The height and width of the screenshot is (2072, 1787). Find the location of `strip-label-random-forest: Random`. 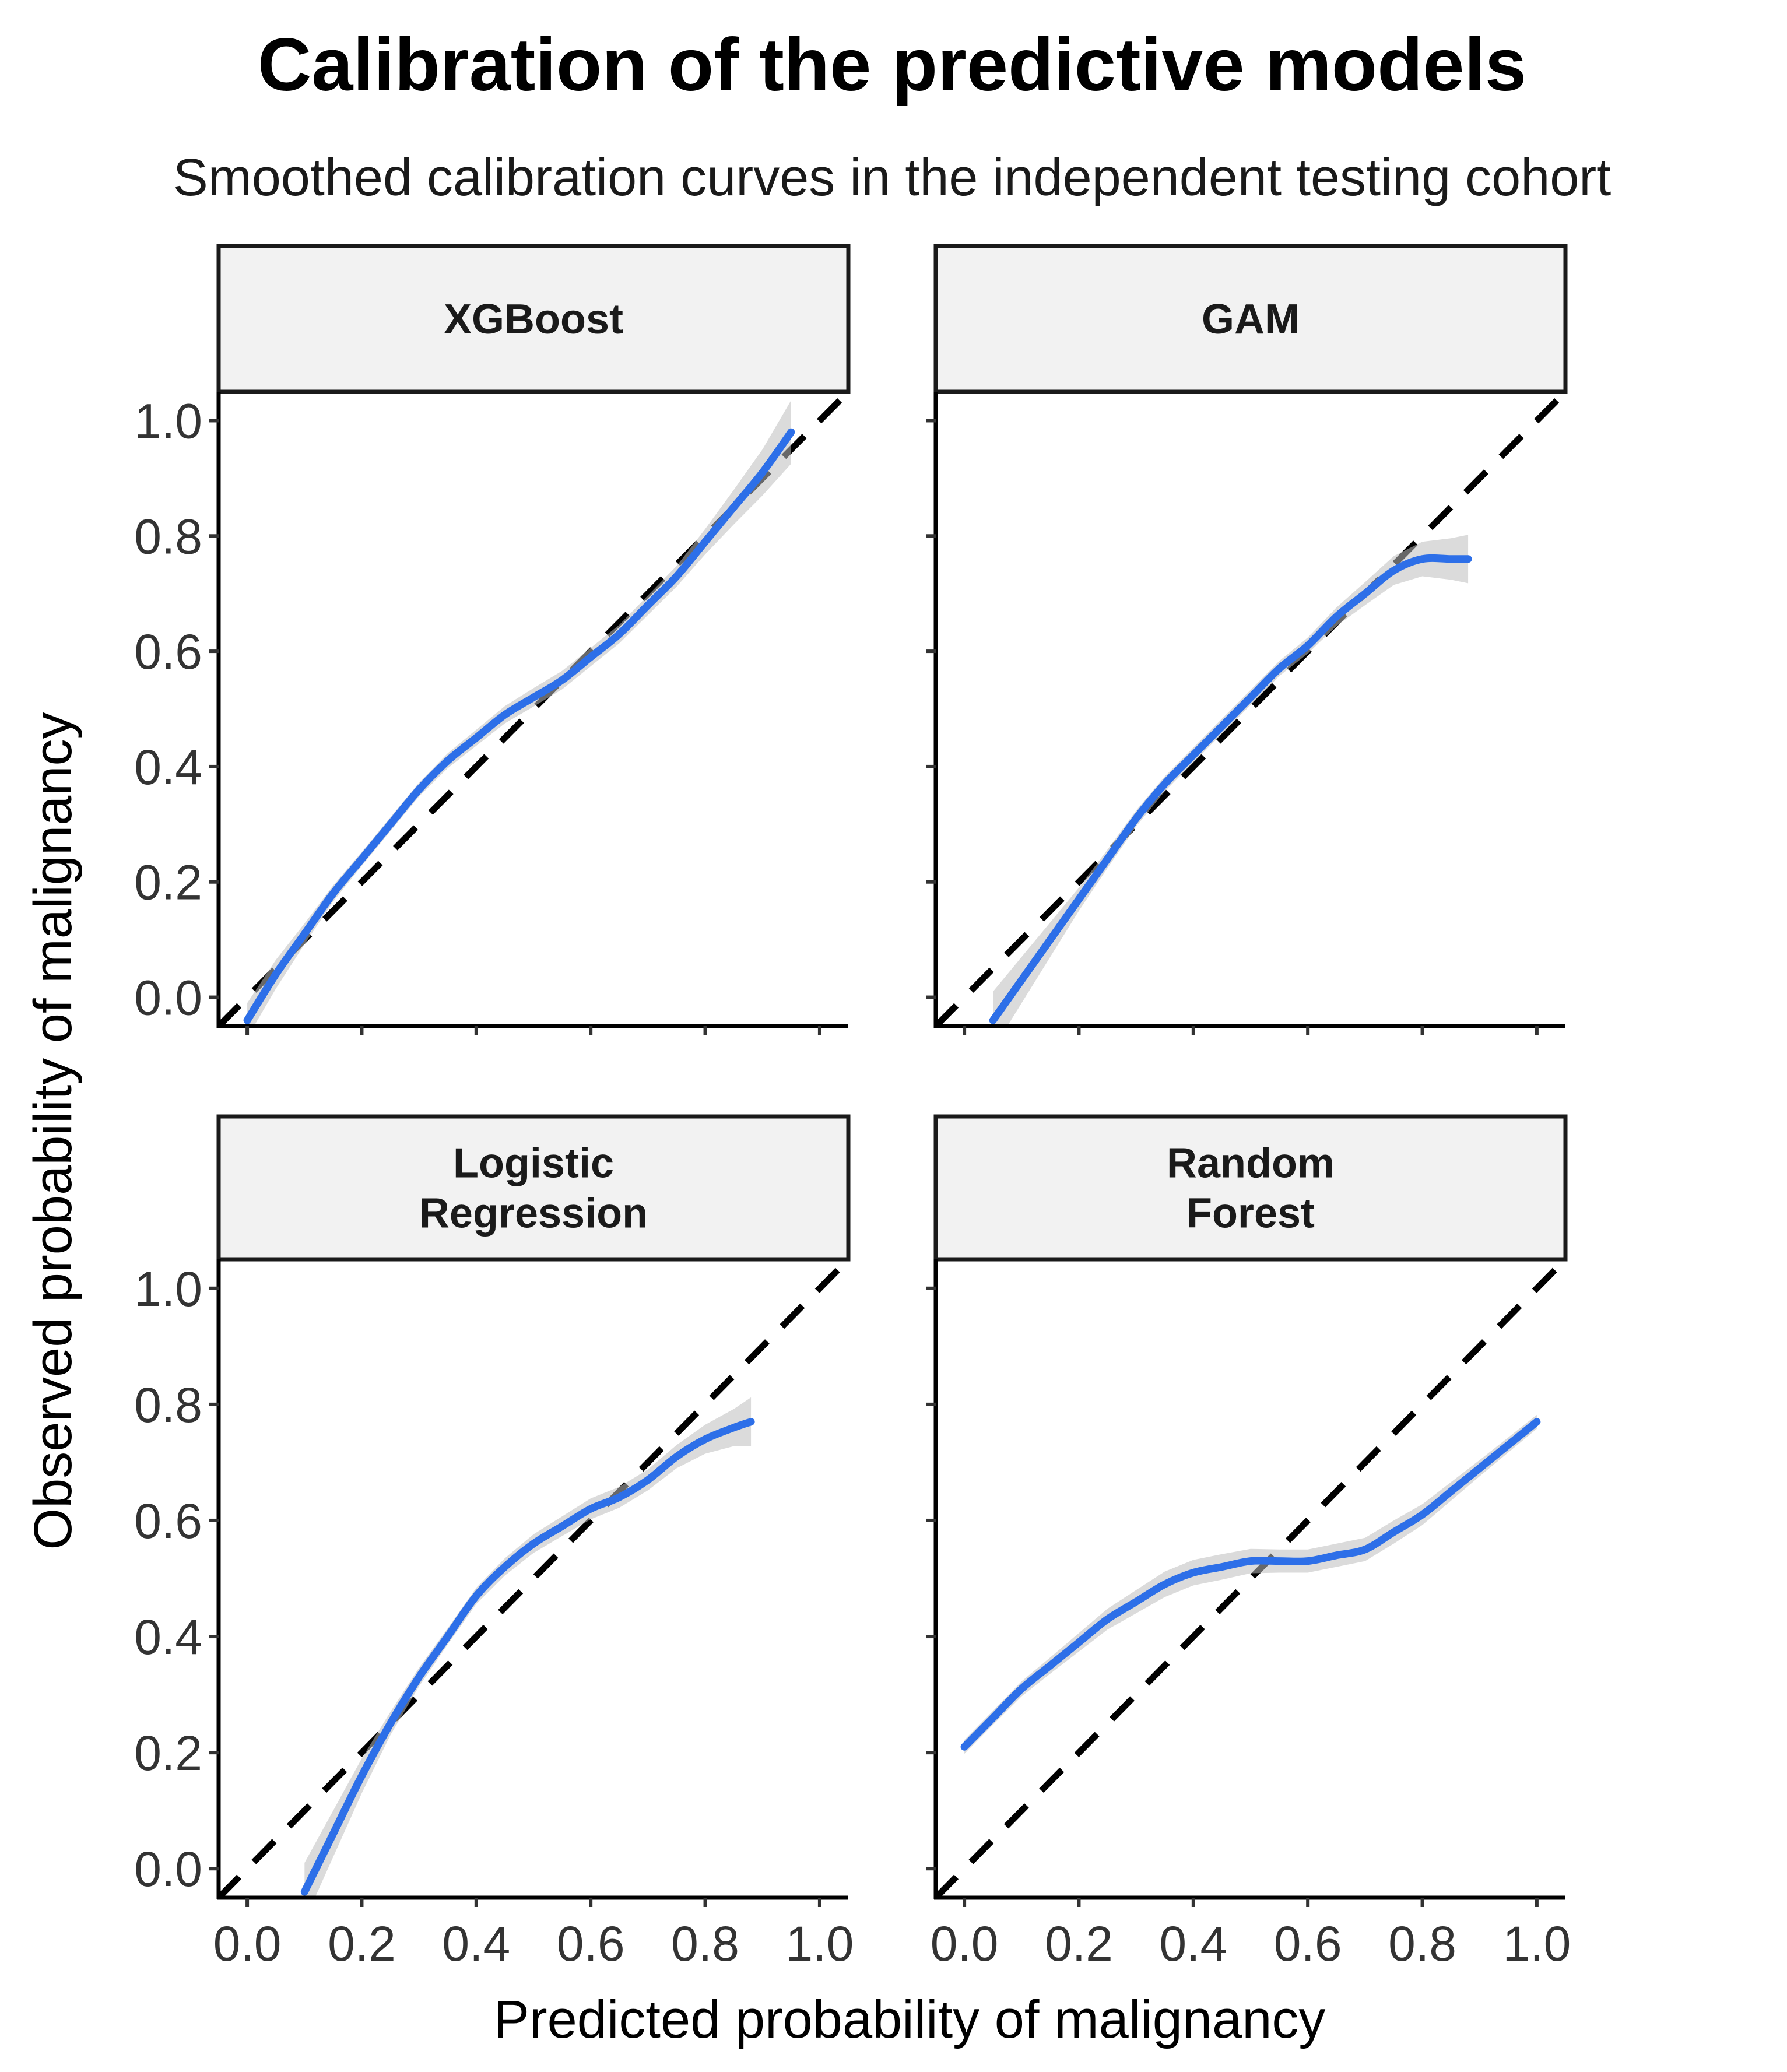

strip-label-random-forest: Random is located at coordinates (1251, 1163).